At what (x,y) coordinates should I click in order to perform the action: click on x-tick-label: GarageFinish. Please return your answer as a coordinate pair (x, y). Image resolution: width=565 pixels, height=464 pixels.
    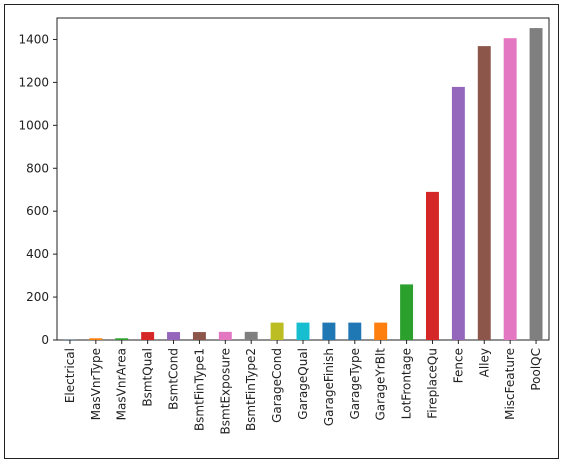
    Looking at the image, I should click on (329, 387).